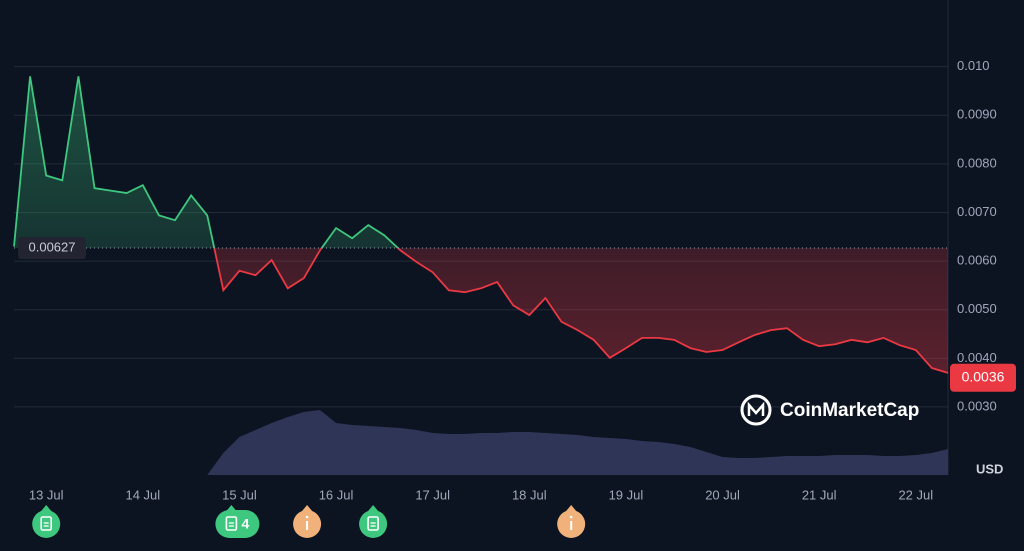  I want to click on x-tick-label: 13 Jul, so click(46, 494).